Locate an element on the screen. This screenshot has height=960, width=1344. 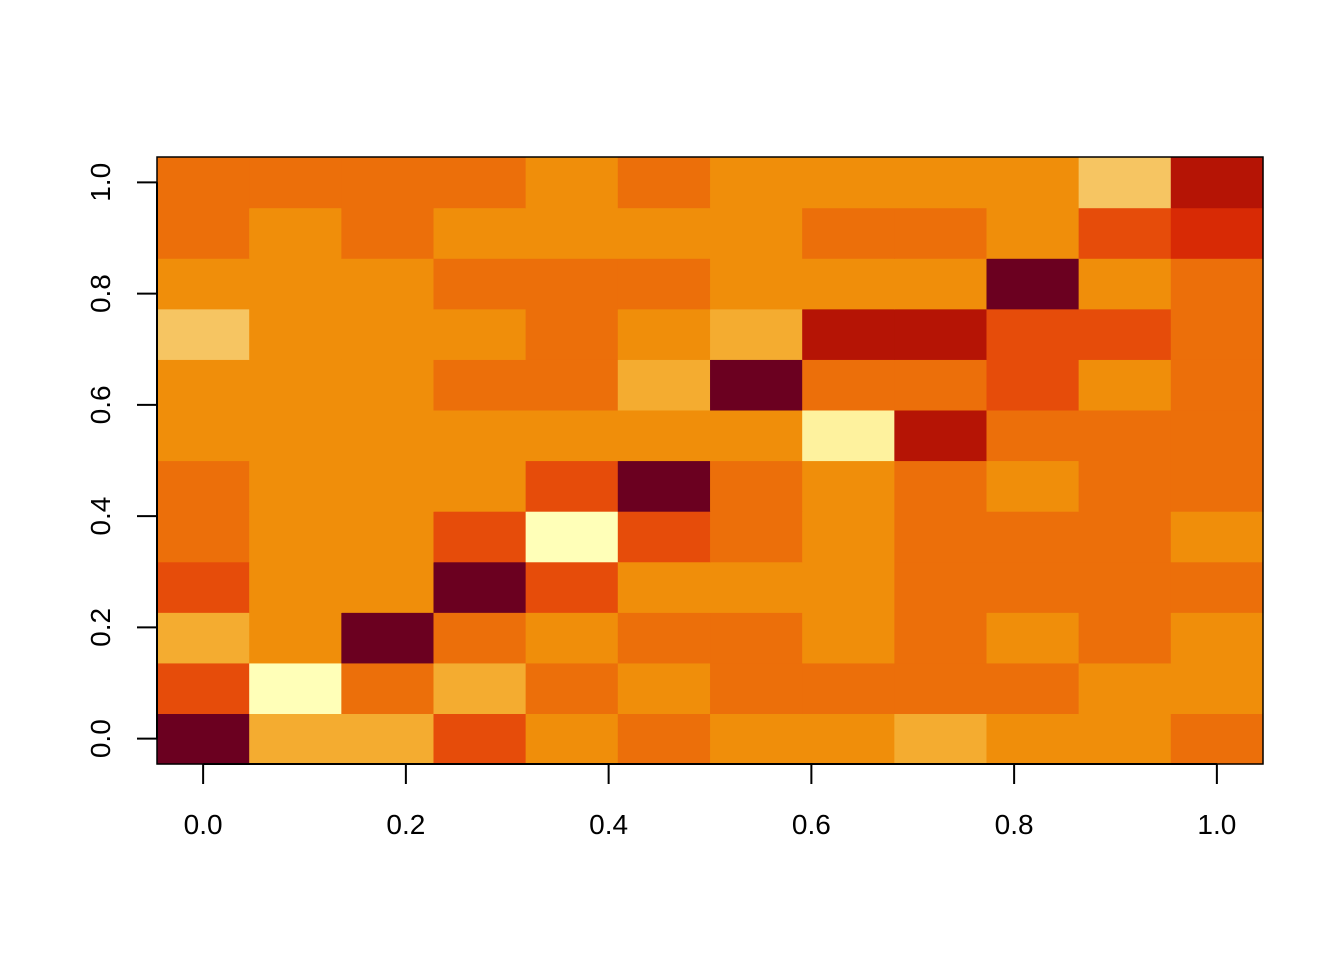
y-axis: 0.0 0.2 0.4 0.6 0.8 1.0 is located at coordinates (121, 460).